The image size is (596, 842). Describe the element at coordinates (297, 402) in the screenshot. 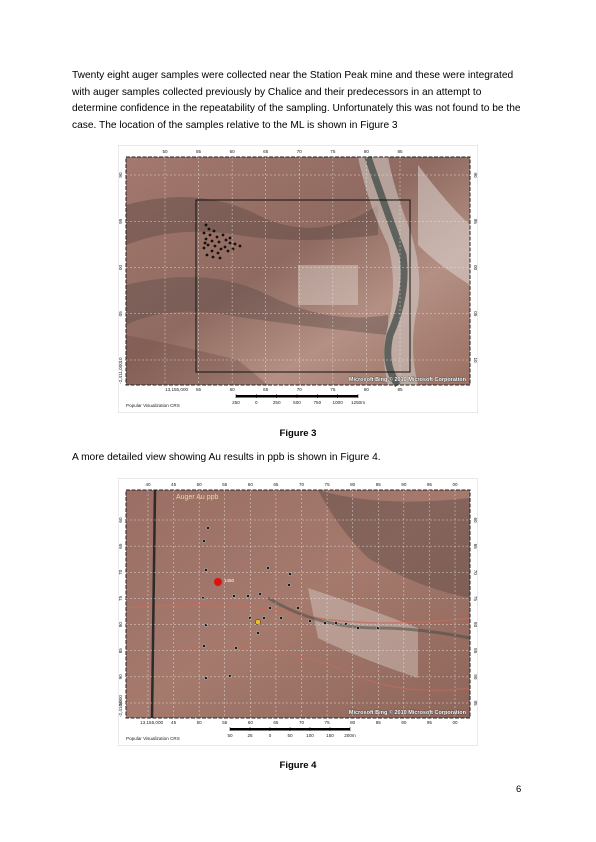

I see `scale-label: 500` at that location.